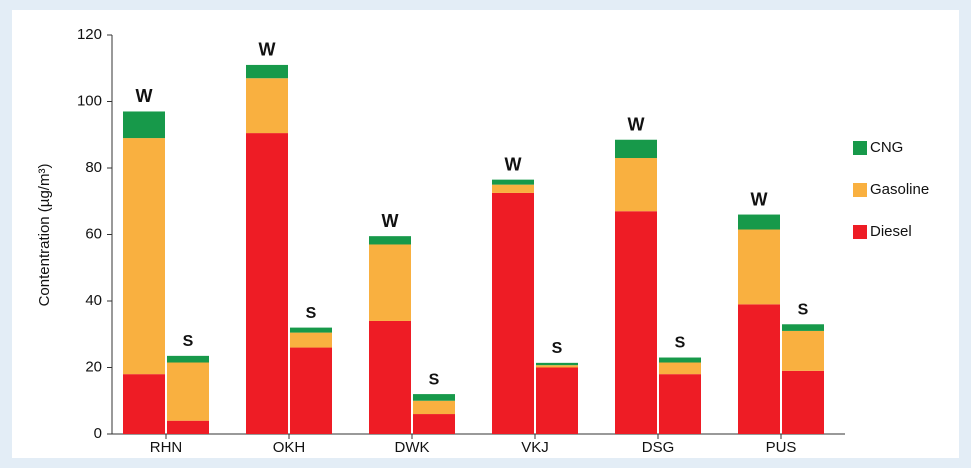 The image size is (971, 468). I want to click on legend-label: CNG, so click(886, 147).